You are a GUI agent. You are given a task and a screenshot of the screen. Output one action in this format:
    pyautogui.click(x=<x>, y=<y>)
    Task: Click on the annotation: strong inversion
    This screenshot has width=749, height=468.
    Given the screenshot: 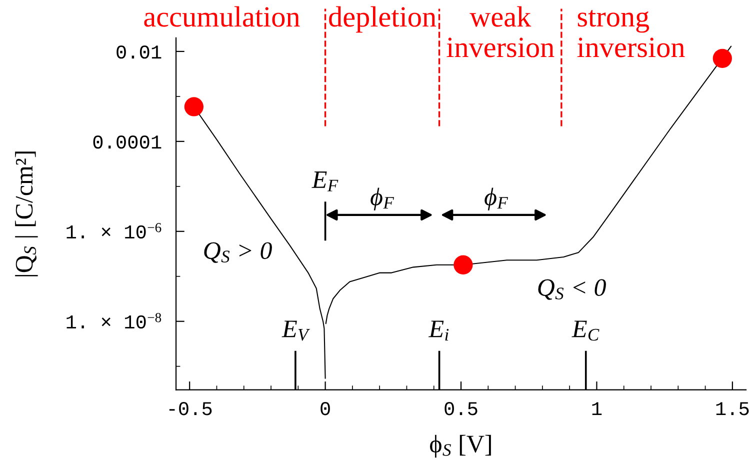 What is the action you would take?
    pyautogui.click(x=631, y=34)
    